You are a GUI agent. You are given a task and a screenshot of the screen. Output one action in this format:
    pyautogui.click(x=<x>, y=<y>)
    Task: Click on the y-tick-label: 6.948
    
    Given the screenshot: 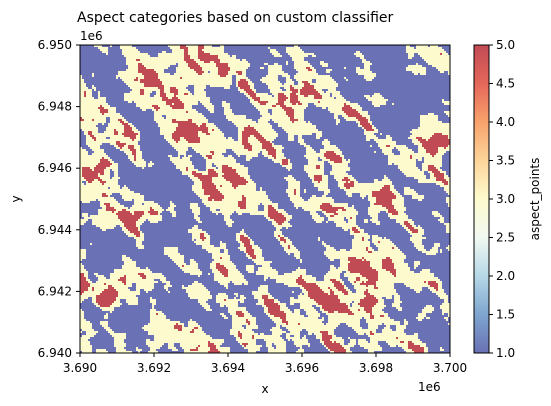 What is the action you would take?
    pyautogui.click(x=55, y=107)
    